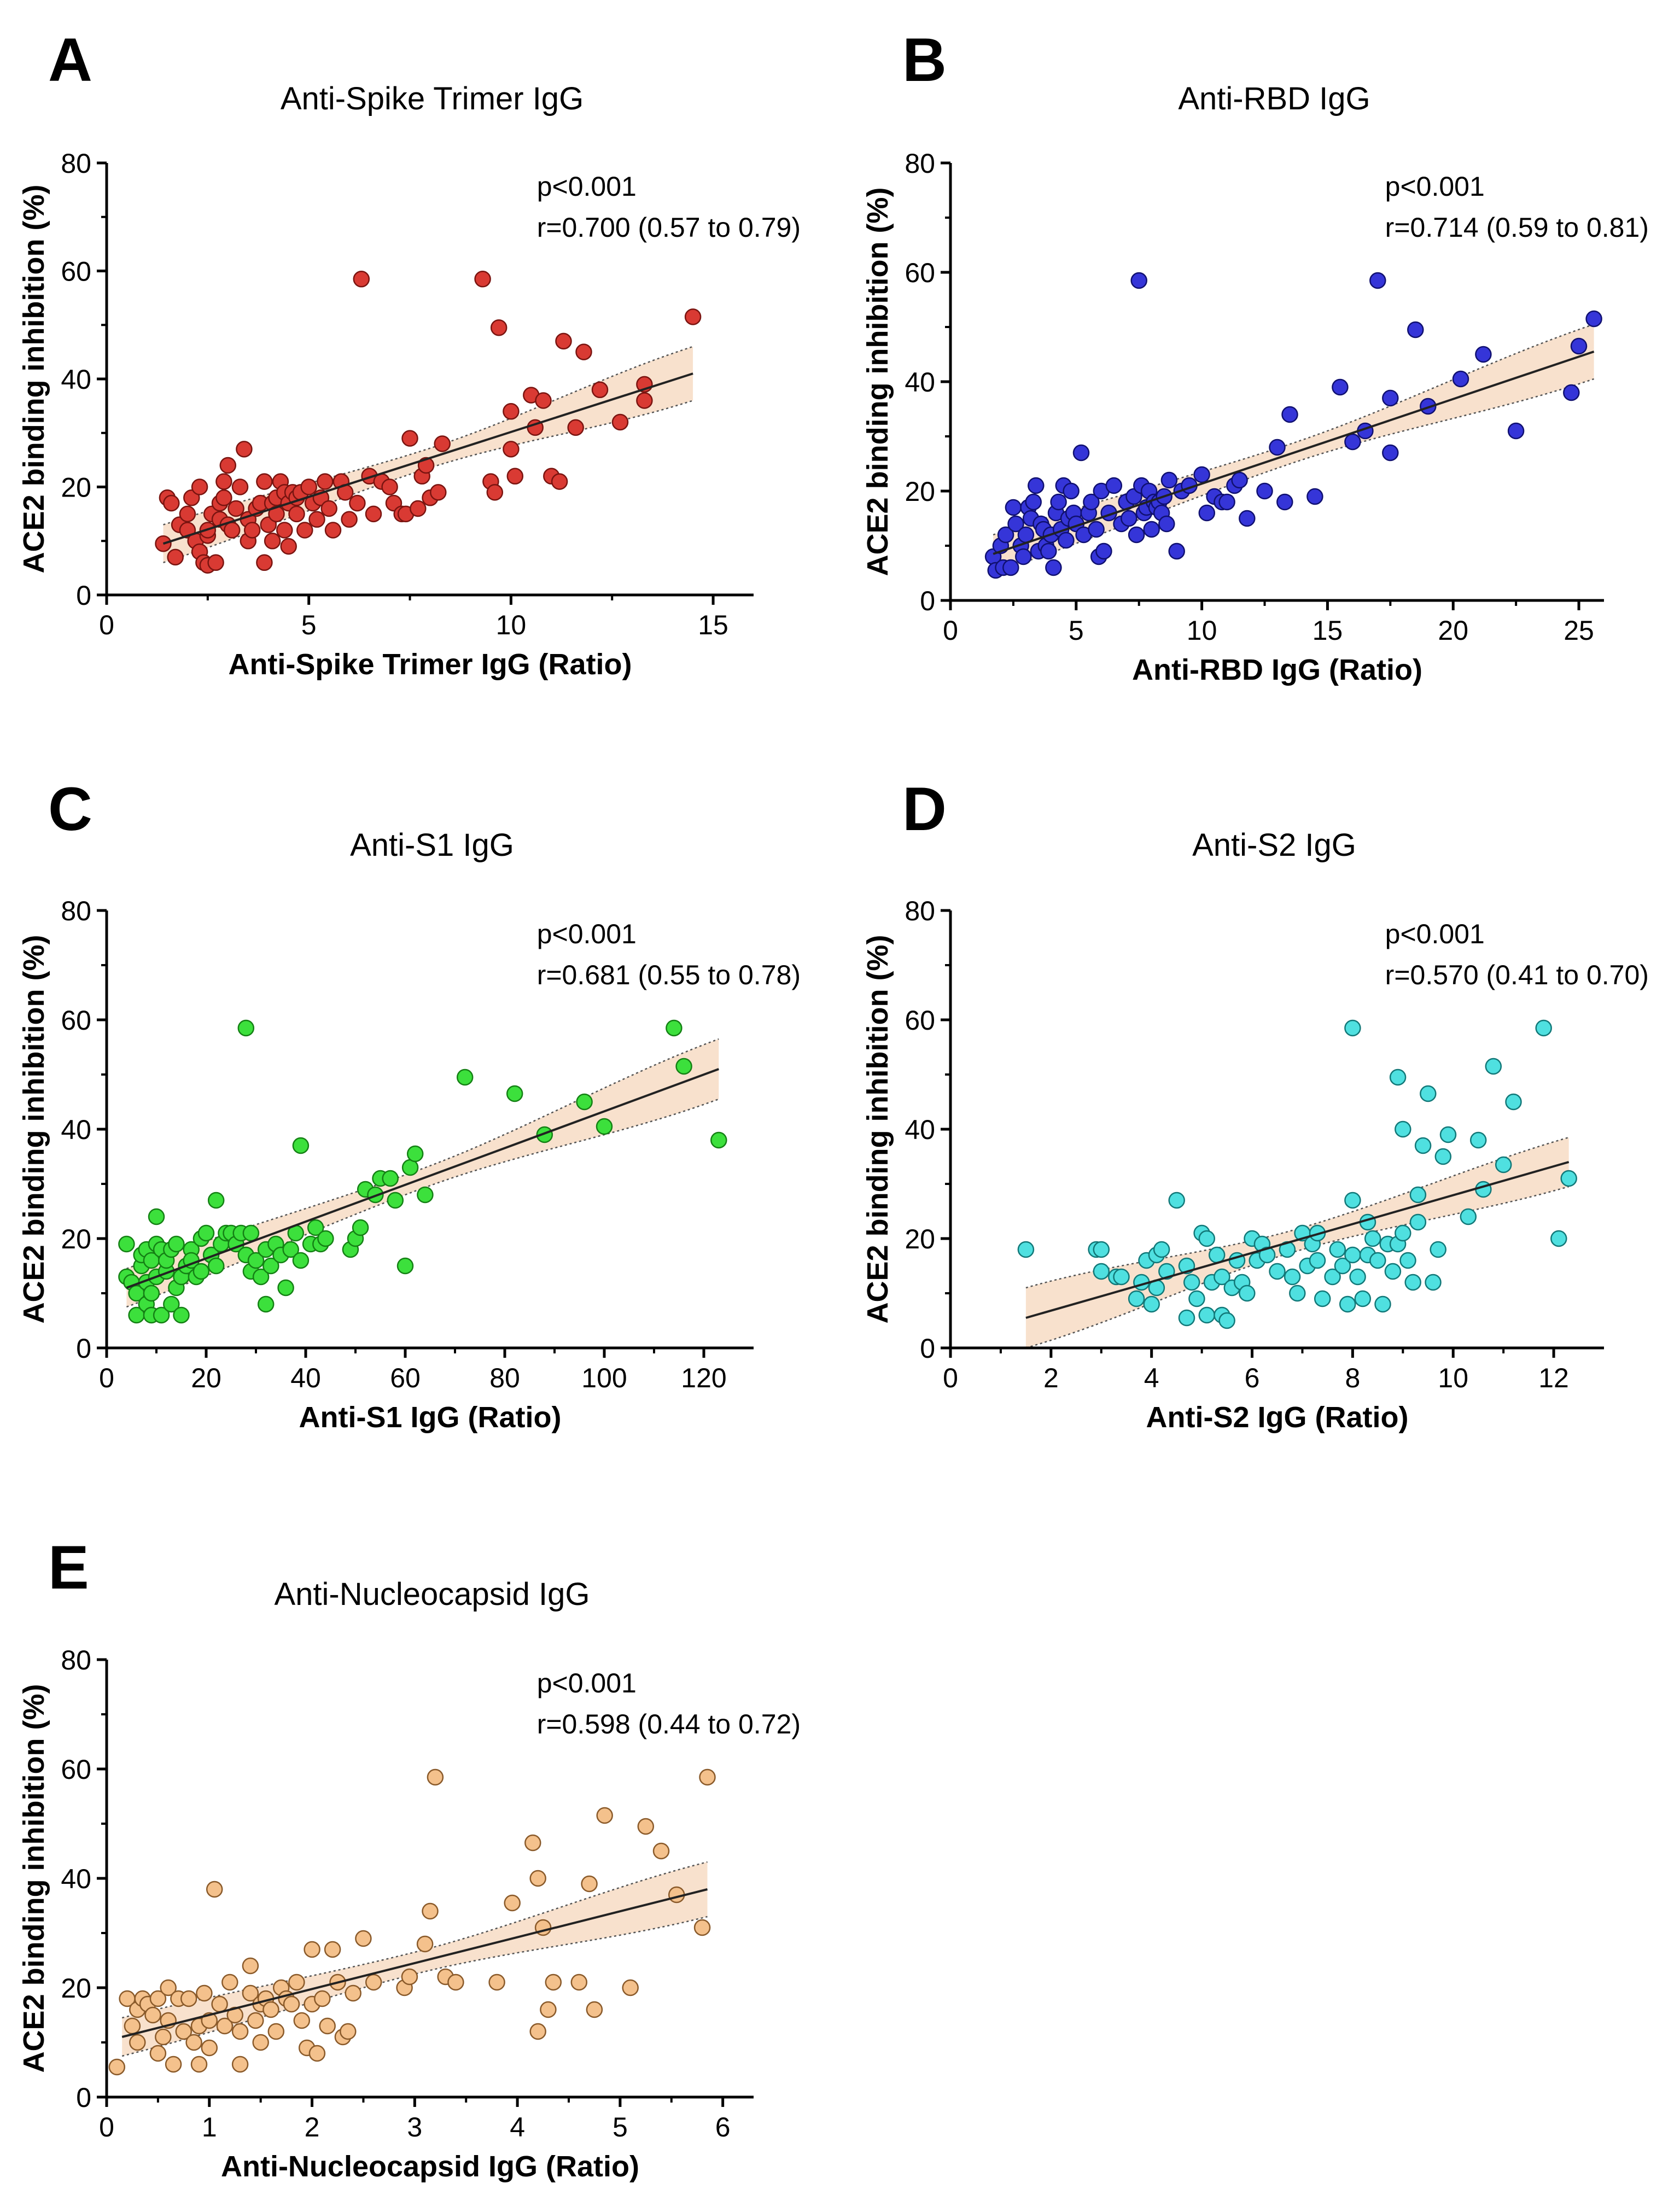 Image resolution: width=1680 pixels, height=2207 pixels. I want to click on x-axis-label: Anti-RBD IgG (Ratio), so click(1277, 669).